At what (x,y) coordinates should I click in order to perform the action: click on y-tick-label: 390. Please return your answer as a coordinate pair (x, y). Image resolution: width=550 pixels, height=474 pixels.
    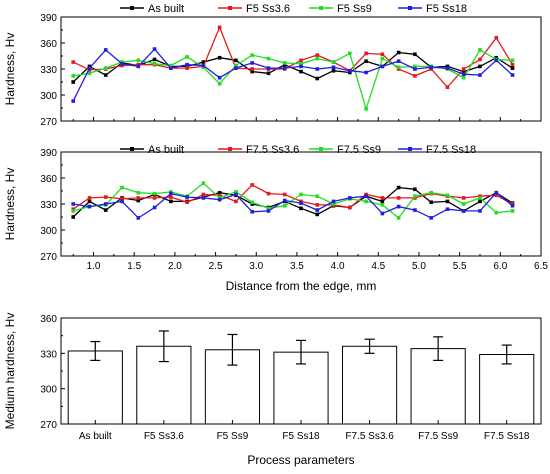
    Looking at the image, I should click on (48, 18).